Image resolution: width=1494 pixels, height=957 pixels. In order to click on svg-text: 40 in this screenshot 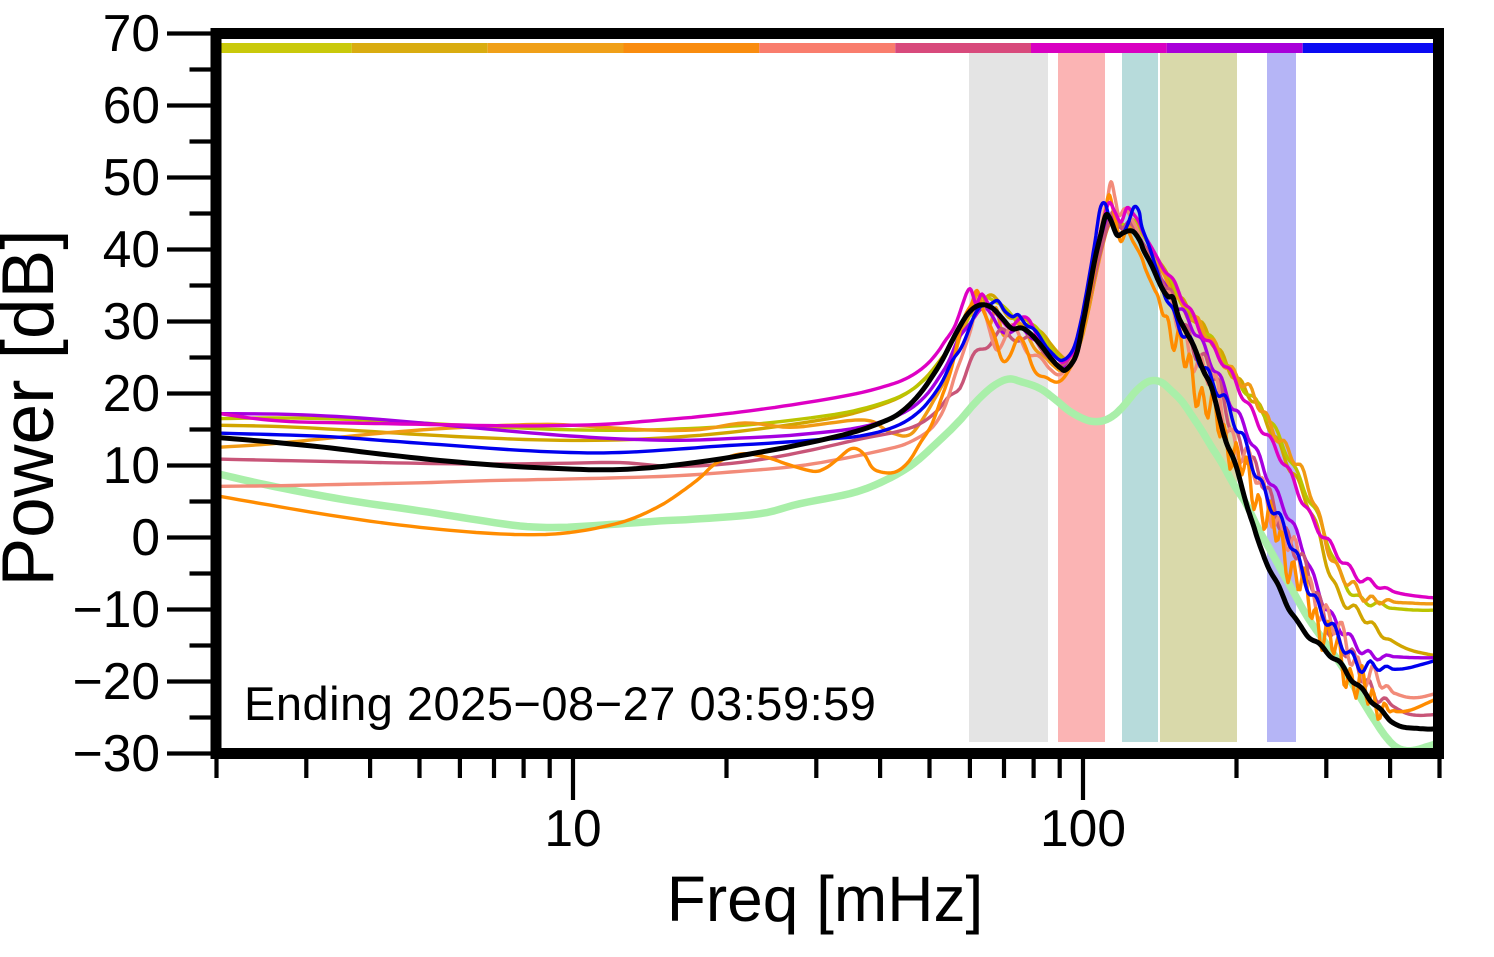, I will do `click(131, 249)`.